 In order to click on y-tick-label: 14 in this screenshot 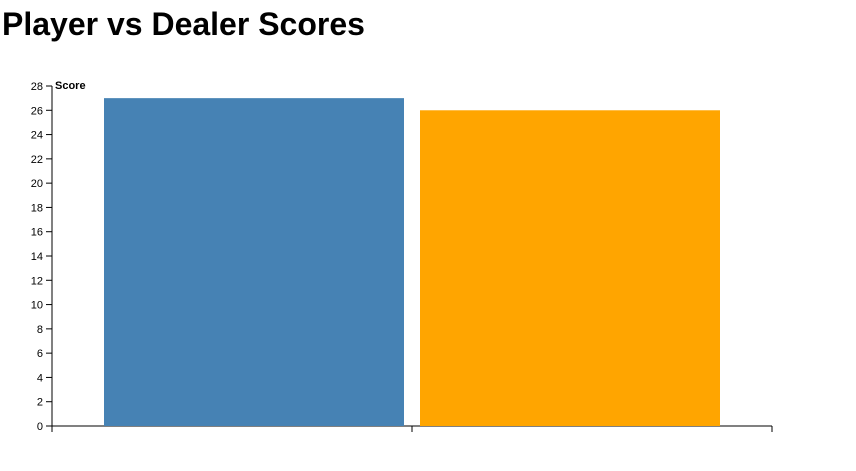, I will do `click(37, 257)`.